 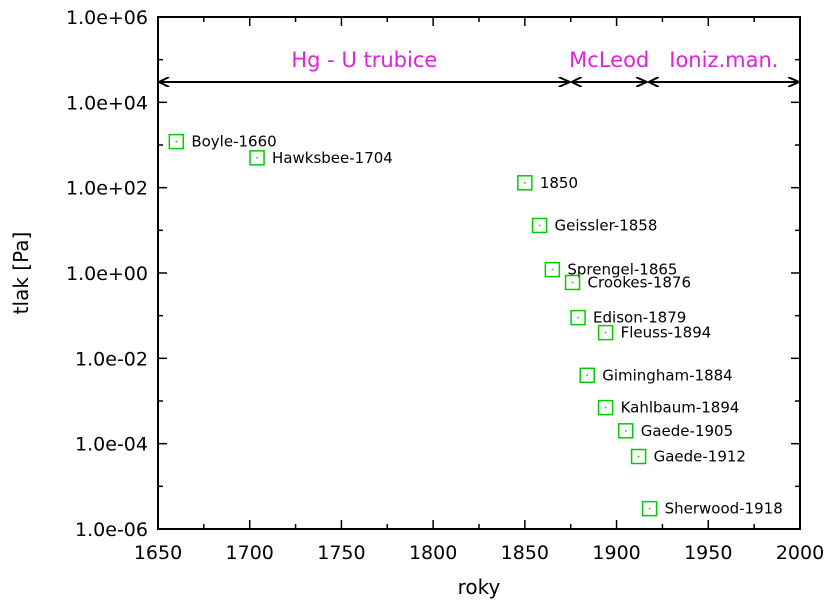 What do you see at coordinates (332, 158) in the screenshot?
I see `point-label: Hawksbee-1704` at bounding box center [332, 158].